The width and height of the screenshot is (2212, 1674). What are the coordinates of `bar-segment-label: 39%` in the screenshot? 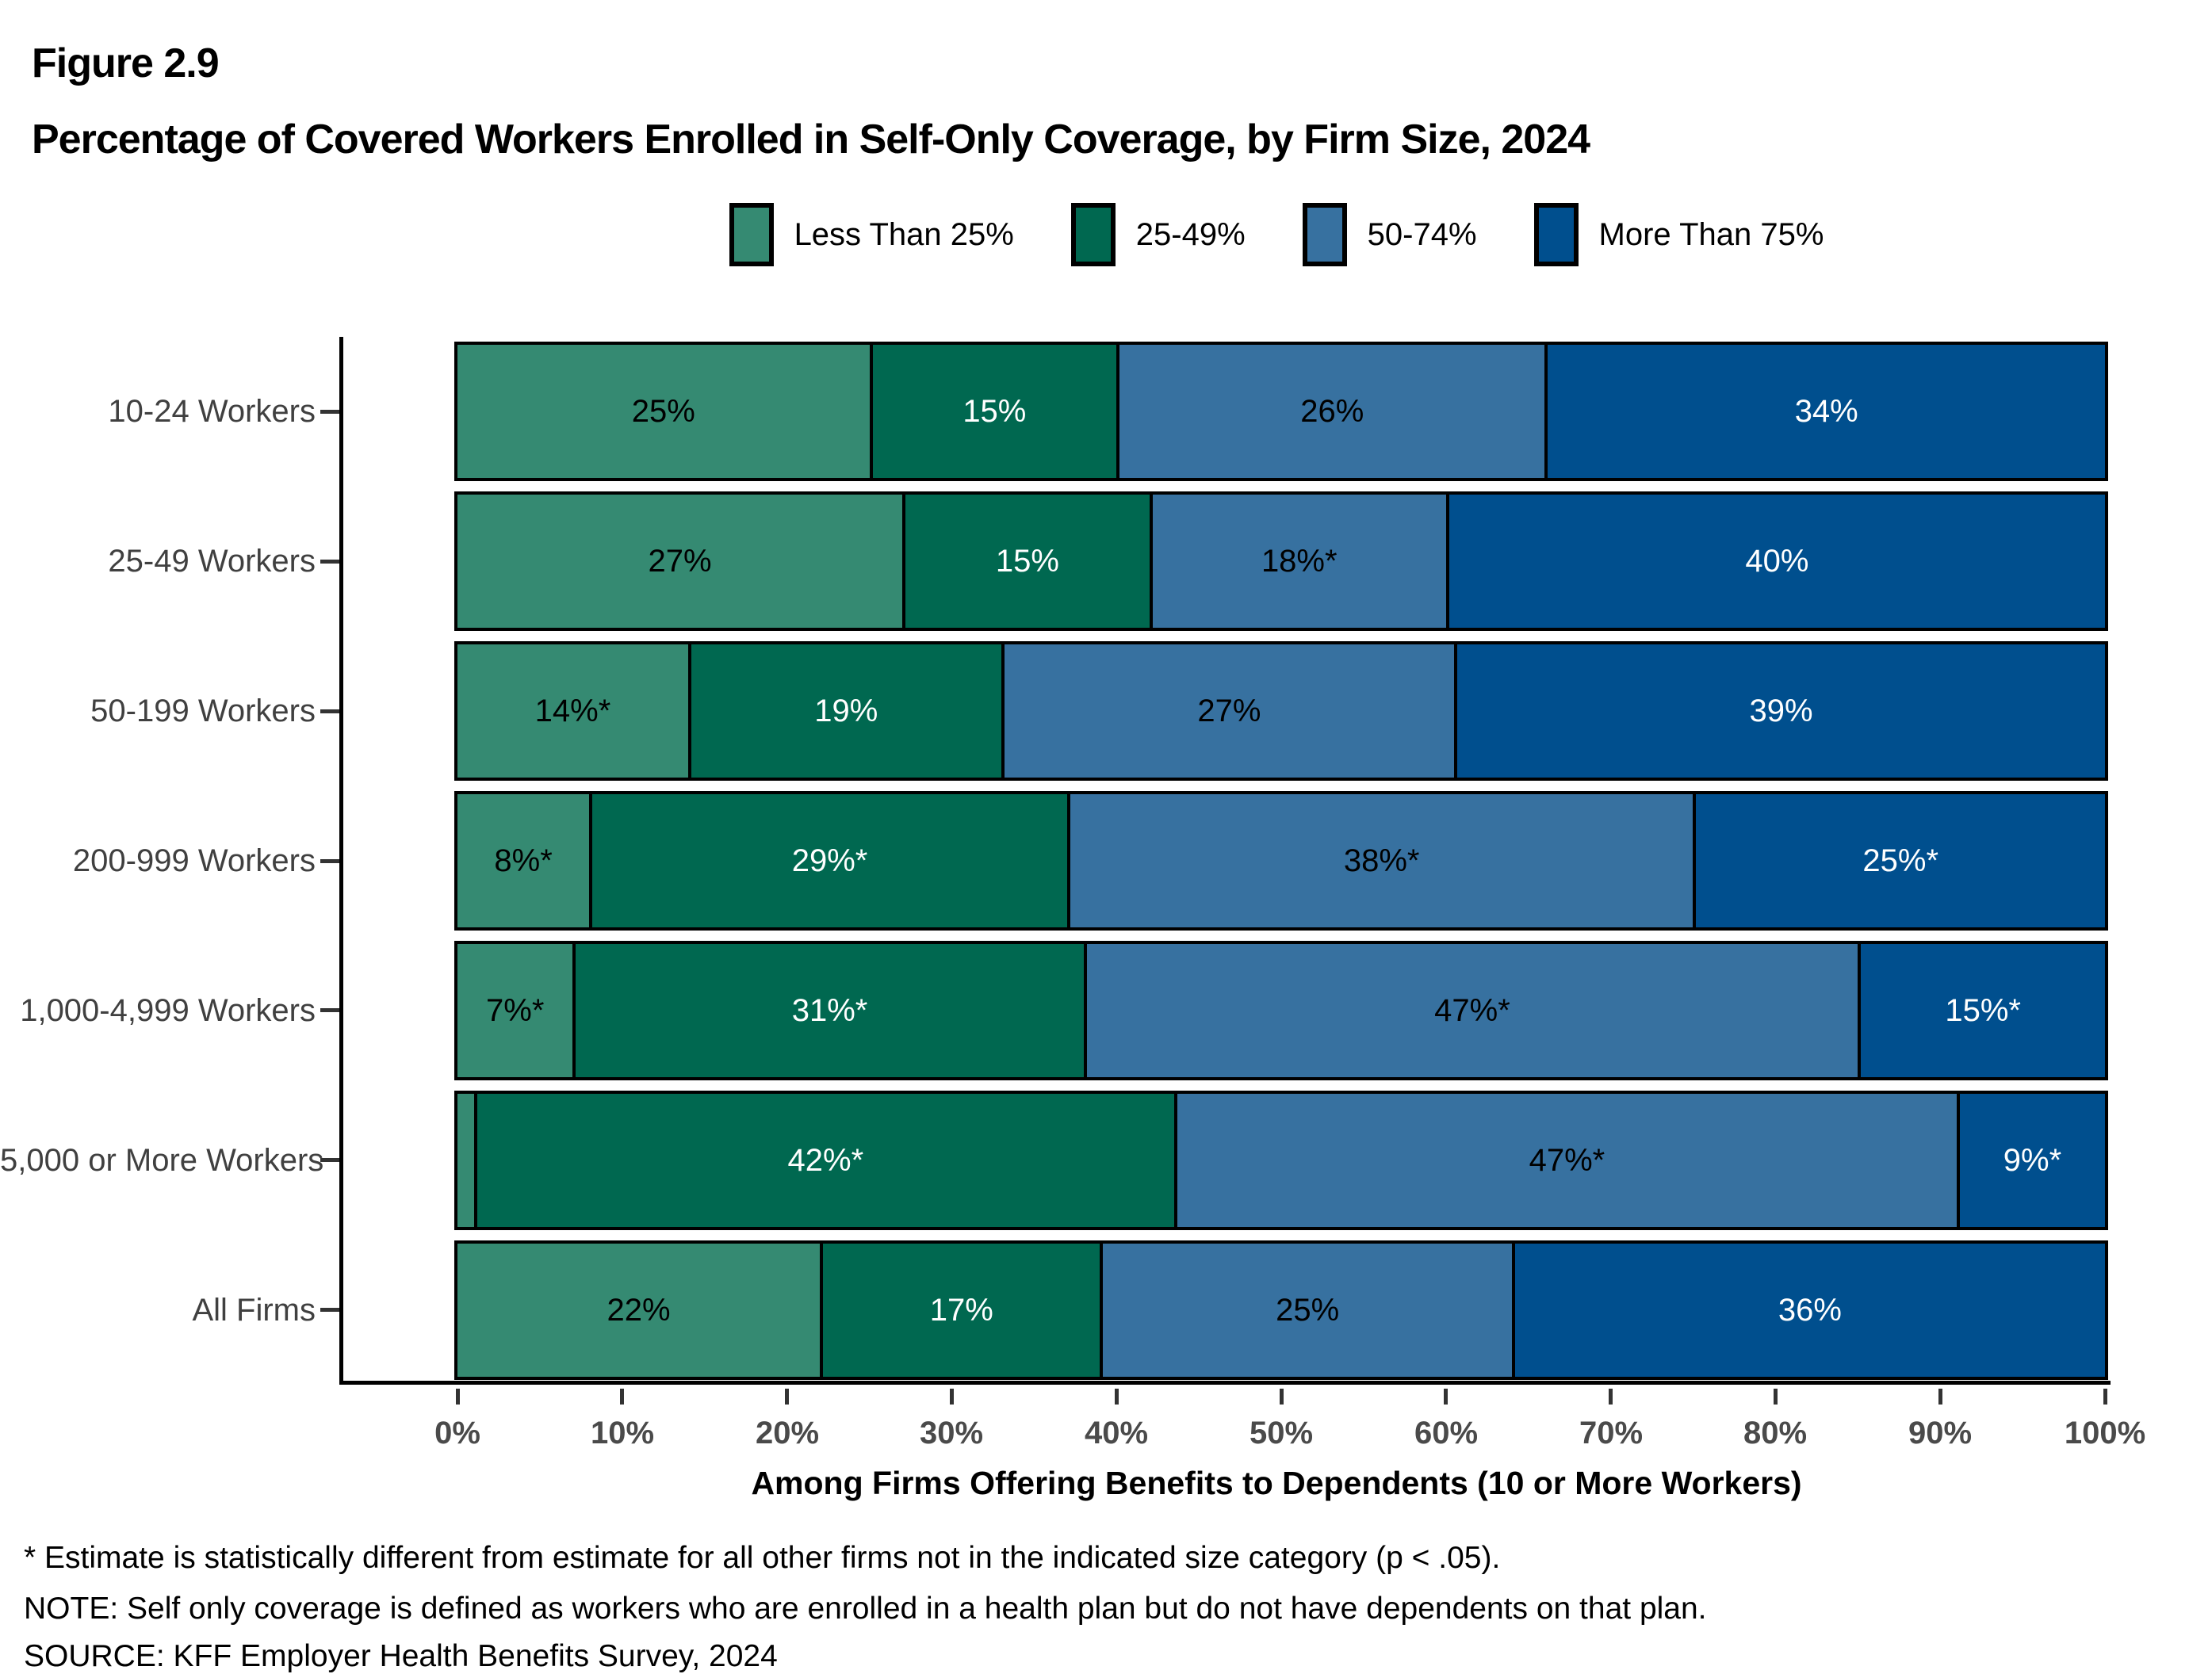 It's located at (1781, 710).